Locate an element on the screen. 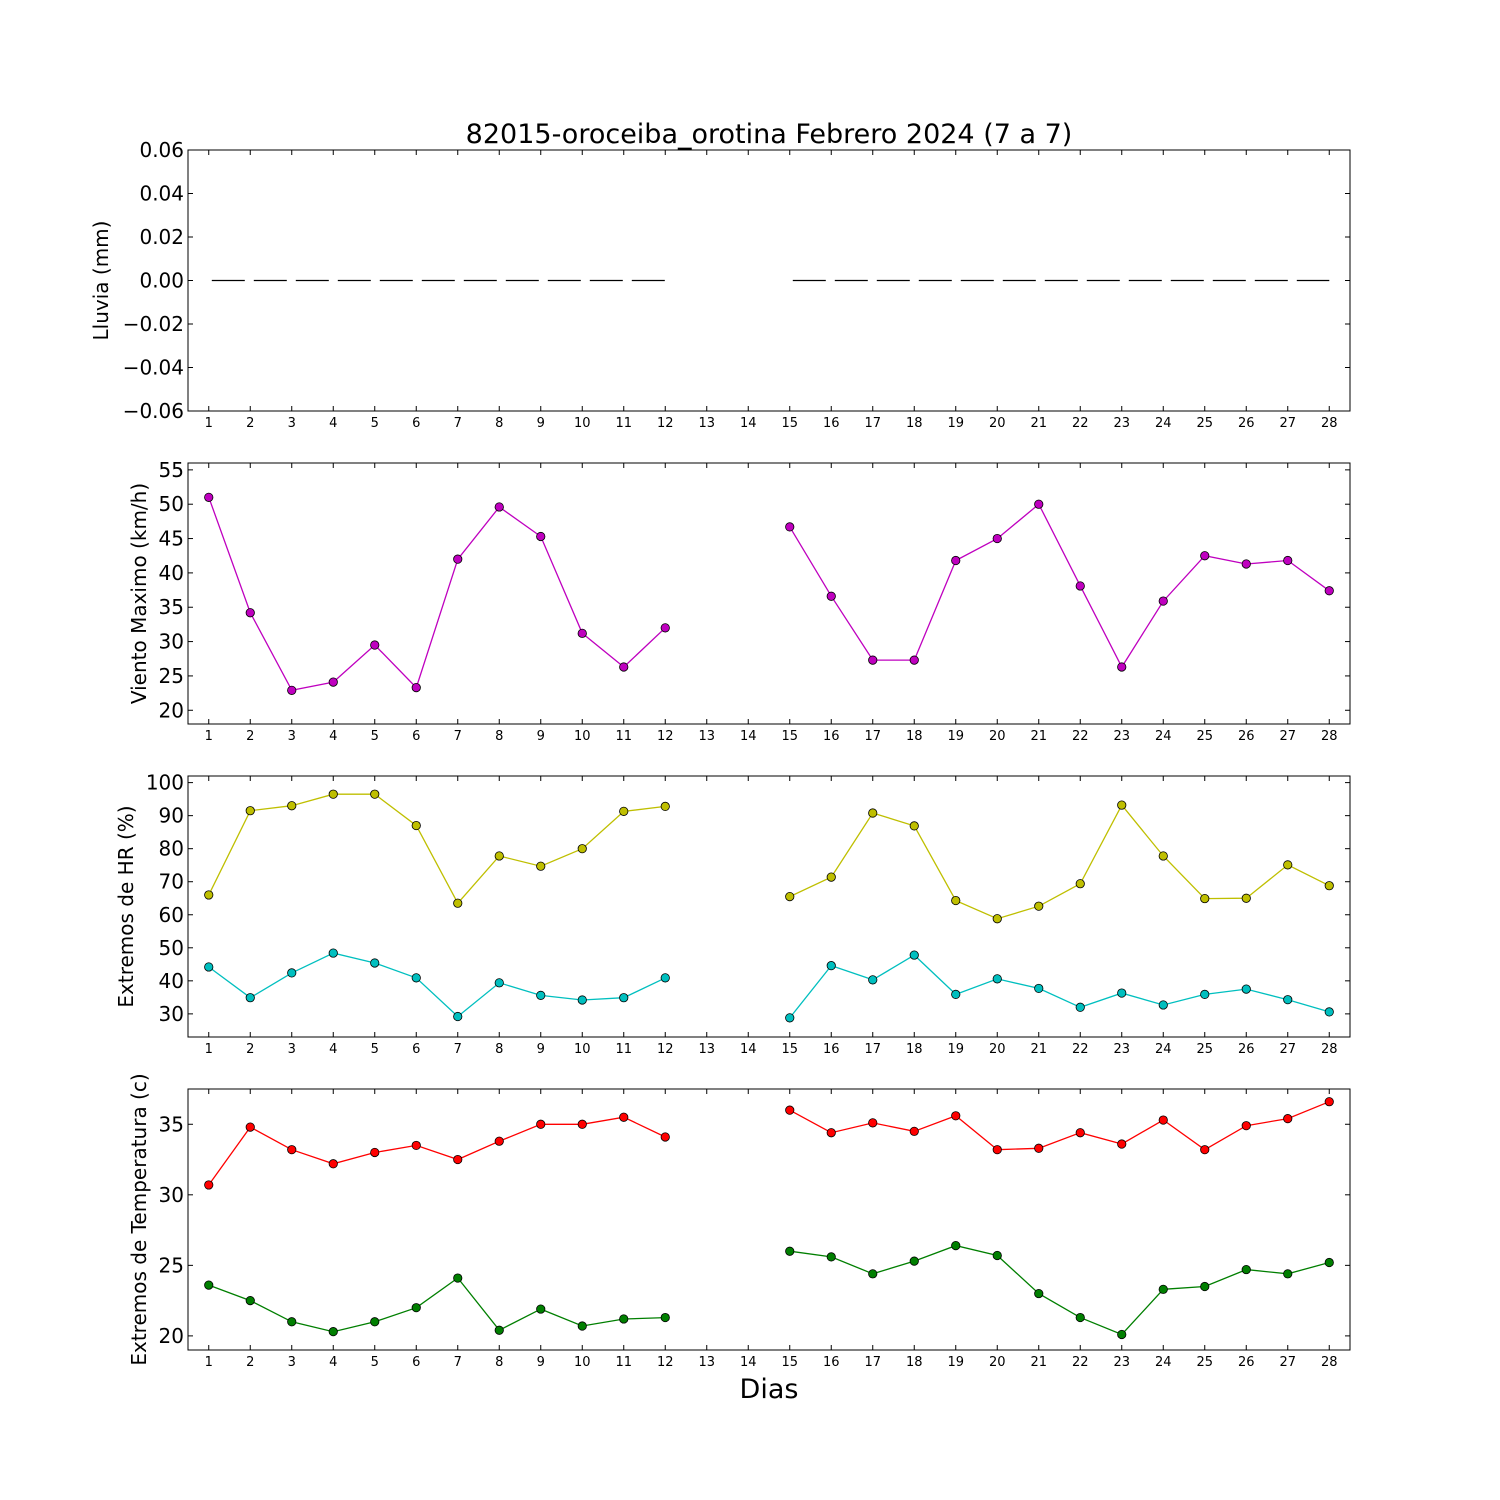 This screenshot has height=1500, width=1500. panel-3-y-axis-label: Extremos de HR (%) is located at coordinates (126, 906).